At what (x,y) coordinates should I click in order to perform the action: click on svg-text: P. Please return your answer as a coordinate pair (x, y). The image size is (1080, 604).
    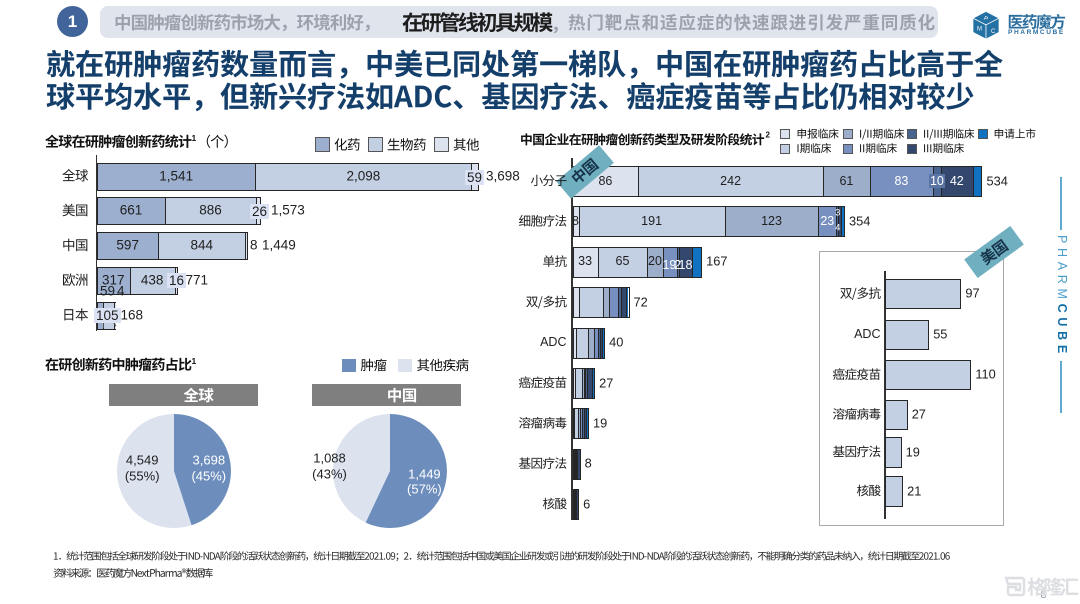
    Looking at the image, I should click on (985, 19).